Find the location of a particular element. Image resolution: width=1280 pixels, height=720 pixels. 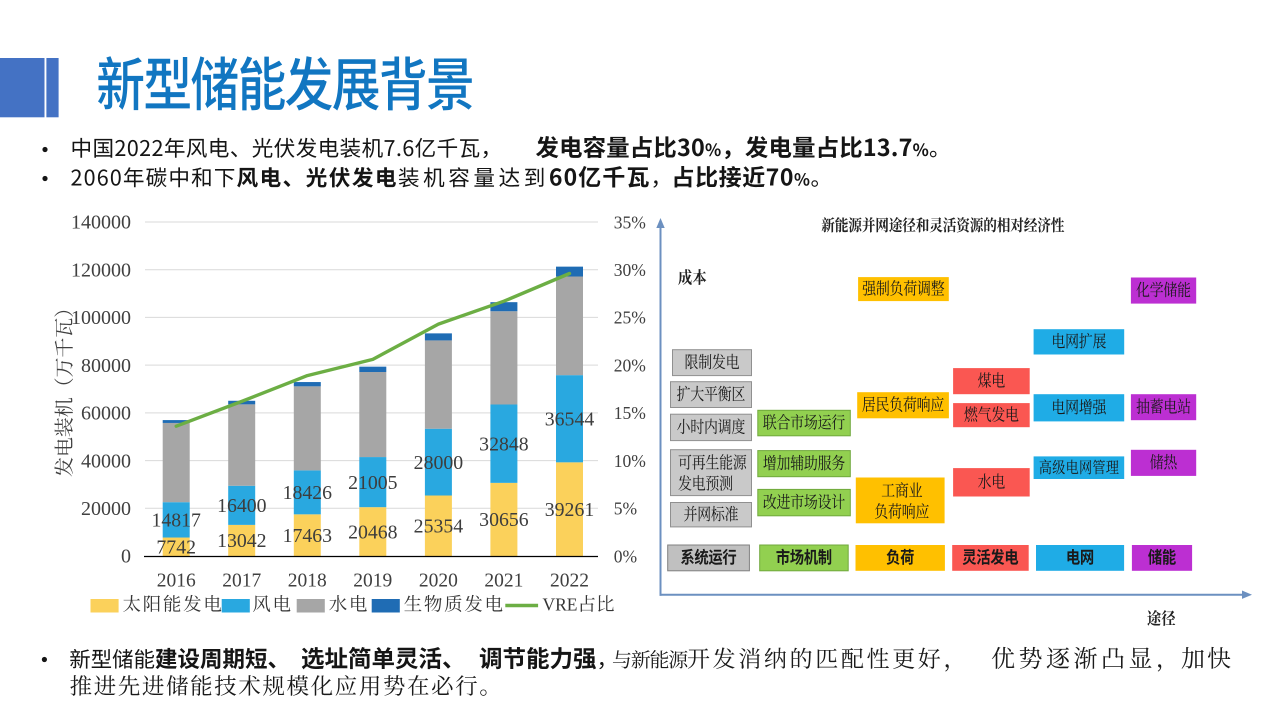

svg-text: 36544 is located at coordinates (570, 419).